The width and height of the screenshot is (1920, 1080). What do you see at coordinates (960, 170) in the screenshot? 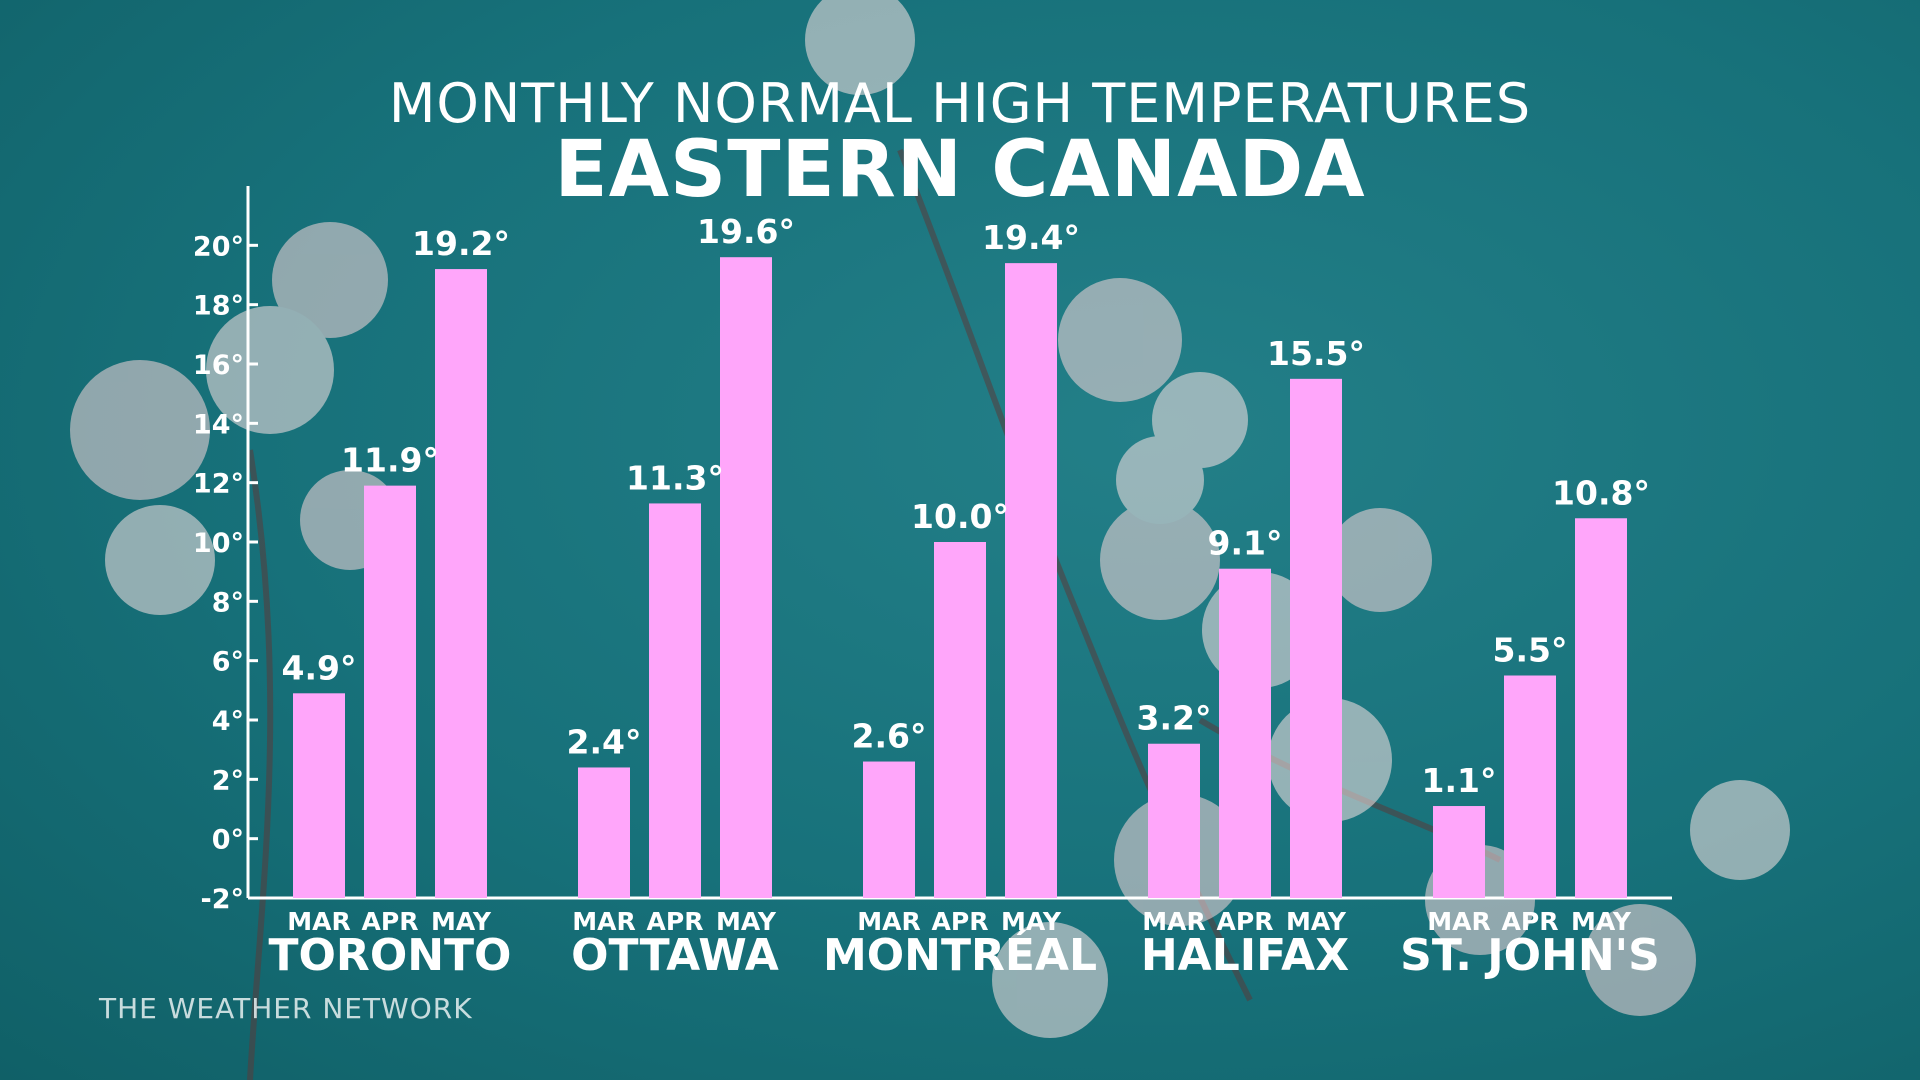
I see `chart-title: EASTERN CANADA` at bounding box center [960, 170].